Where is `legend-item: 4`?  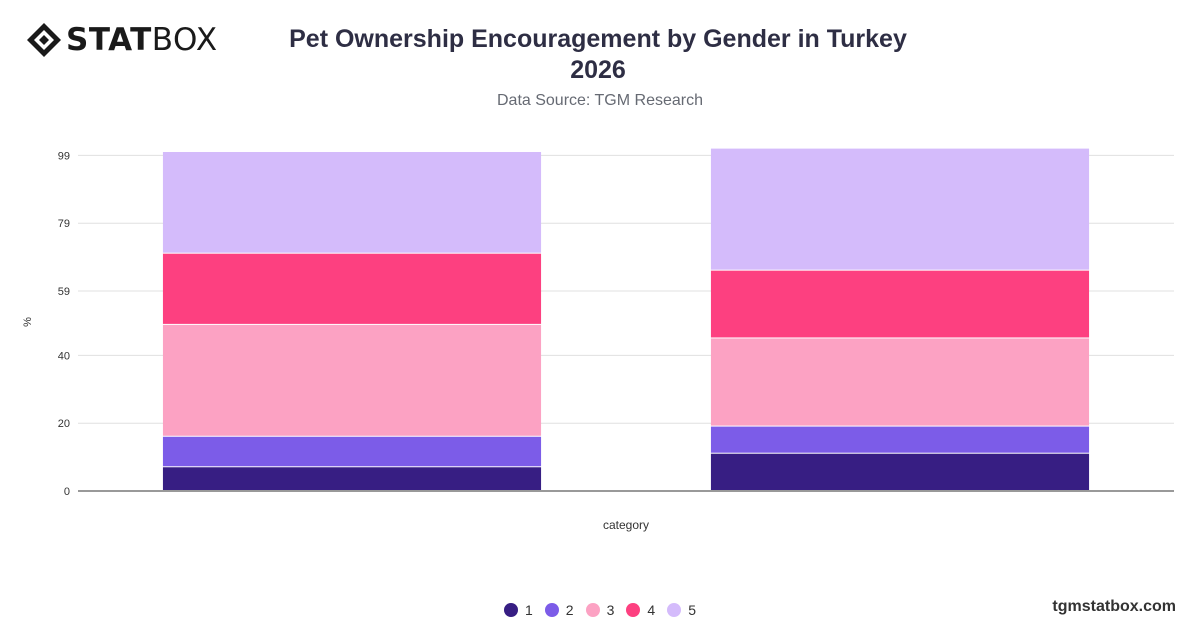
legend-item: 4 is located at coordinates (640, 610).